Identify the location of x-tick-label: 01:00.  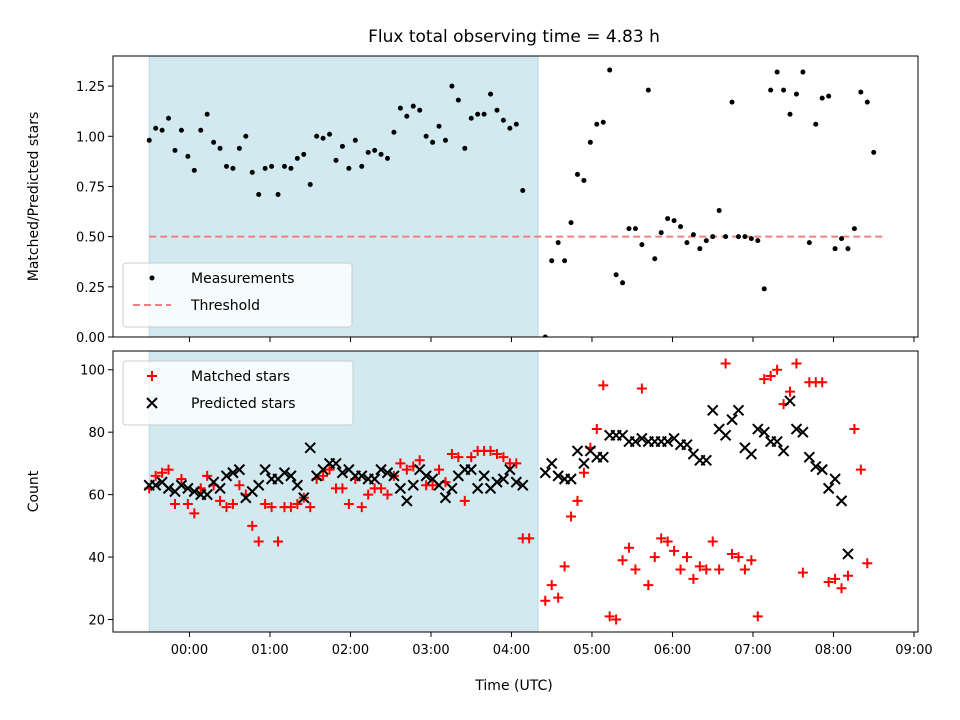
(269, 650).